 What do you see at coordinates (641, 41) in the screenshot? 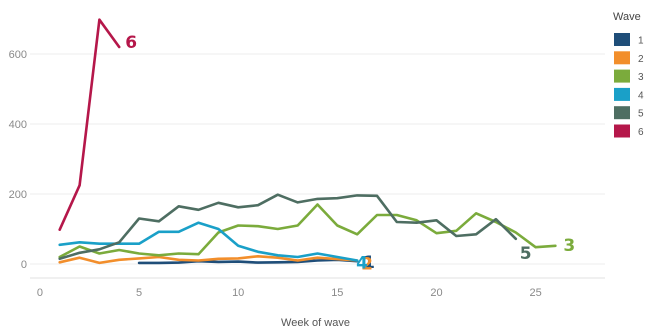
I see `legend-label: 1` at bounding box center [641, 41].